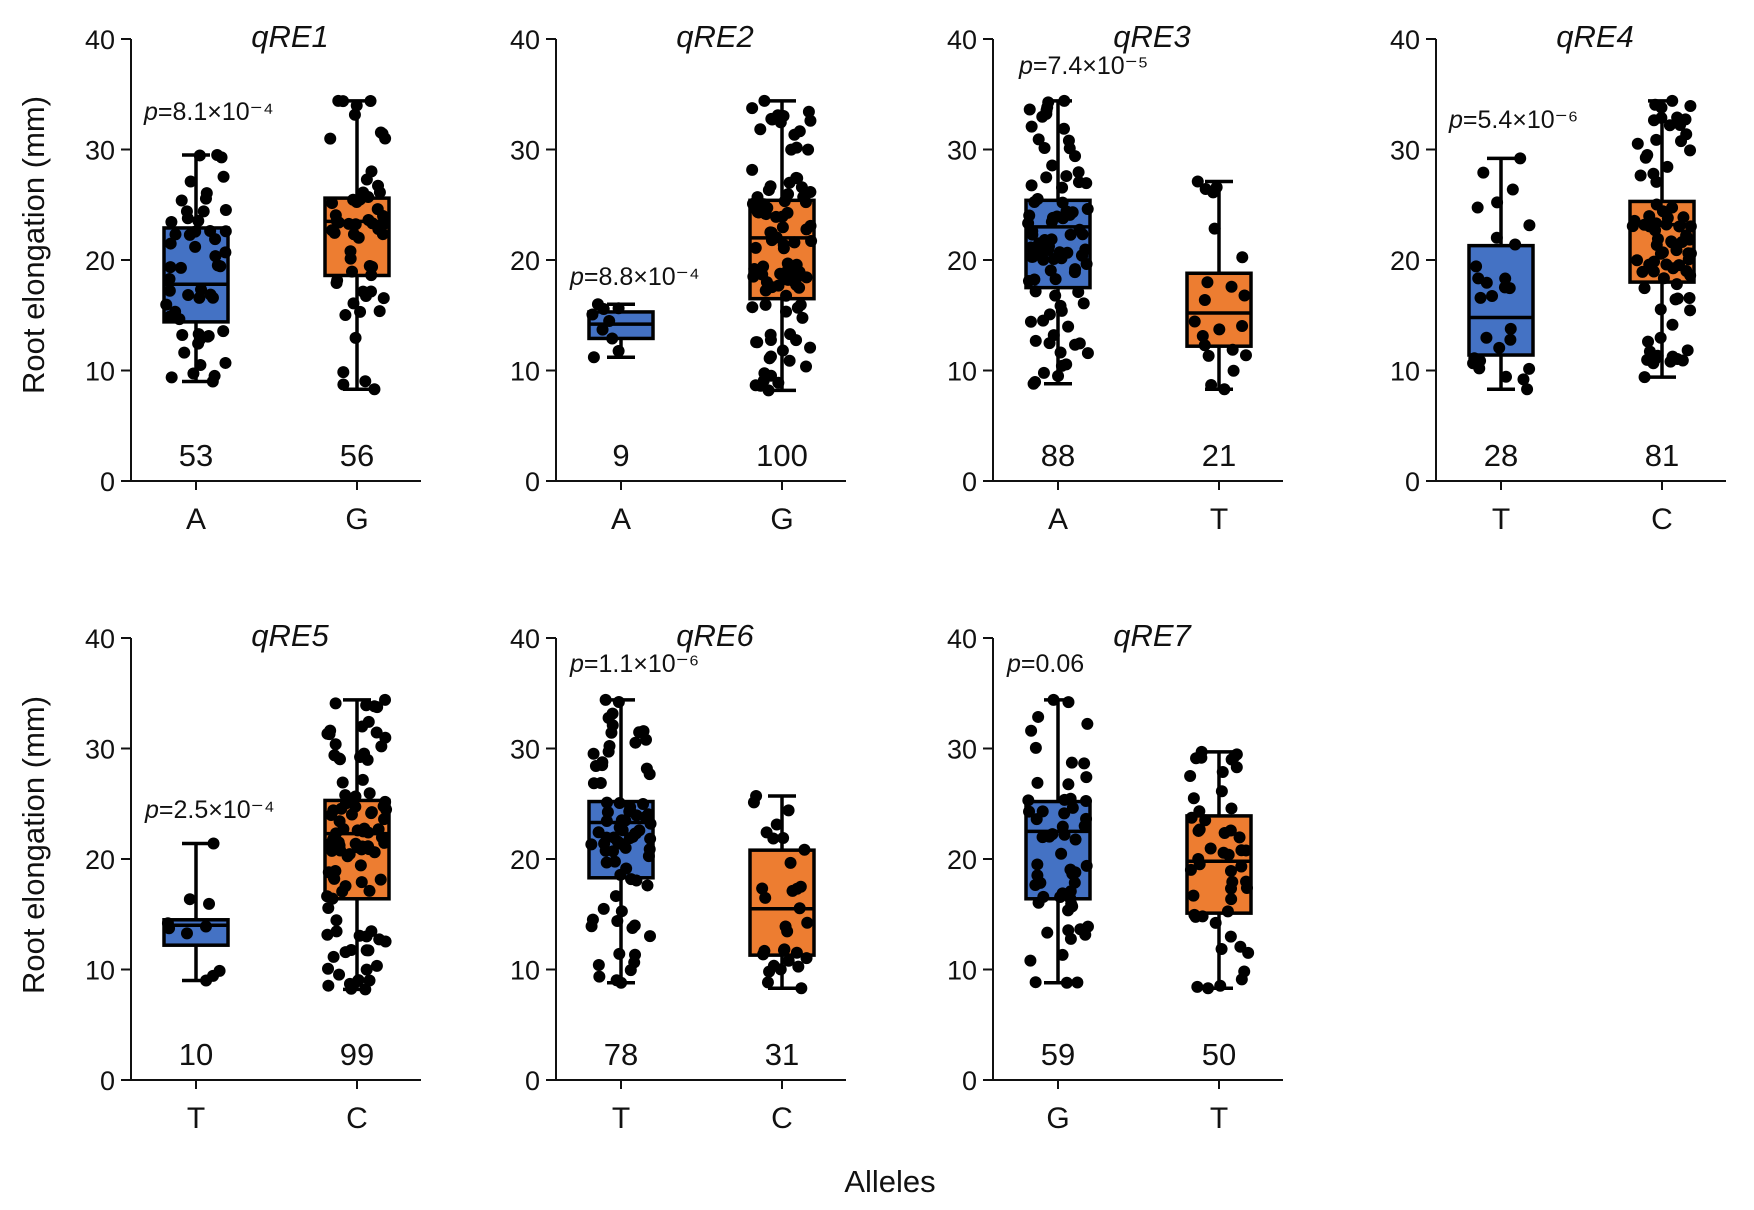  What do you see at coordinates (1219, 455) in the screenshot?
I see `sample-count-label: 21` at bounding box center [1219, 455].